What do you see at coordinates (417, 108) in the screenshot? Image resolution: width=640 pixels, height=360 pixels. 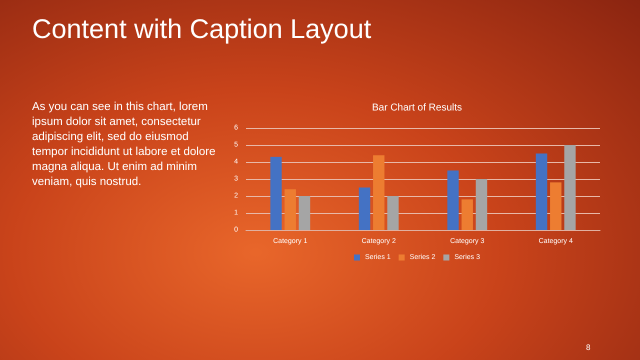 I see `chart-title: Bar Chart of Results` at bounding box center [417, 108].